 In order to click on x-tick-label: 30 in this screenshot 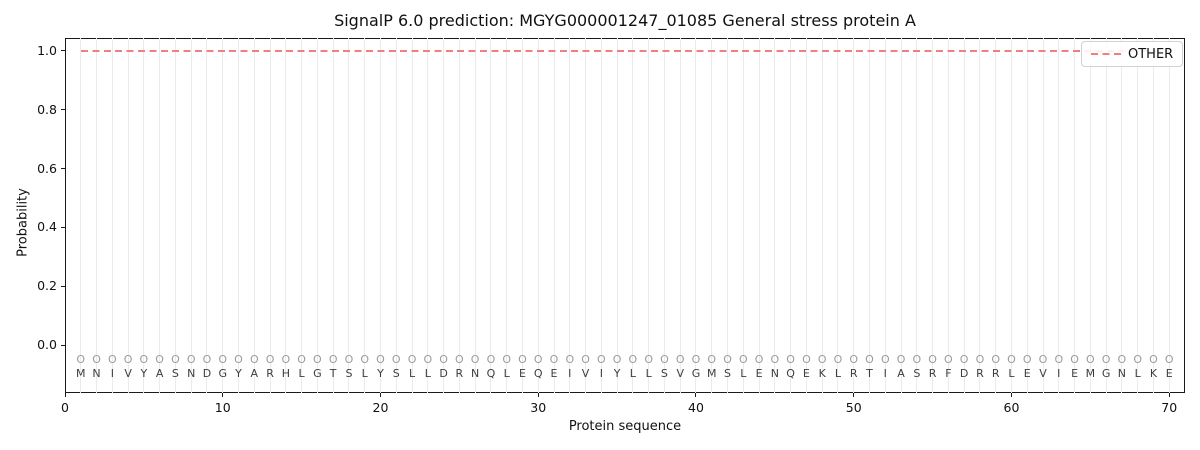, I will do `click(538, 407)`.